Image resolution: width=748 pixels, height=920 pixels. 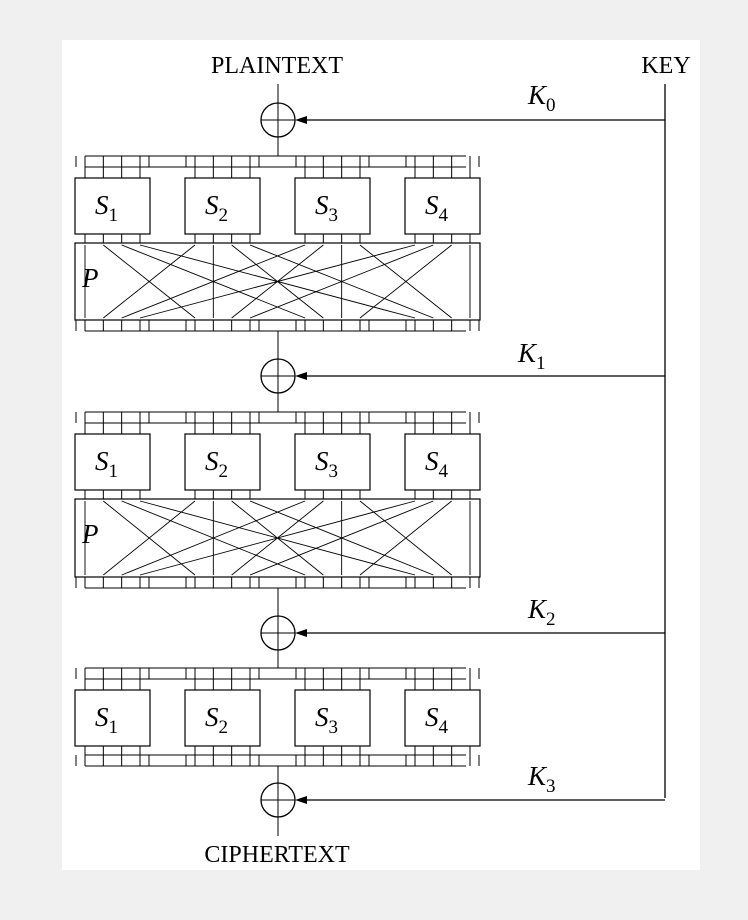 What do you see at coordinates (541, 779) in the screenshot?
I see `subkey-label-k3: K3` at bounding box center [541, 779].